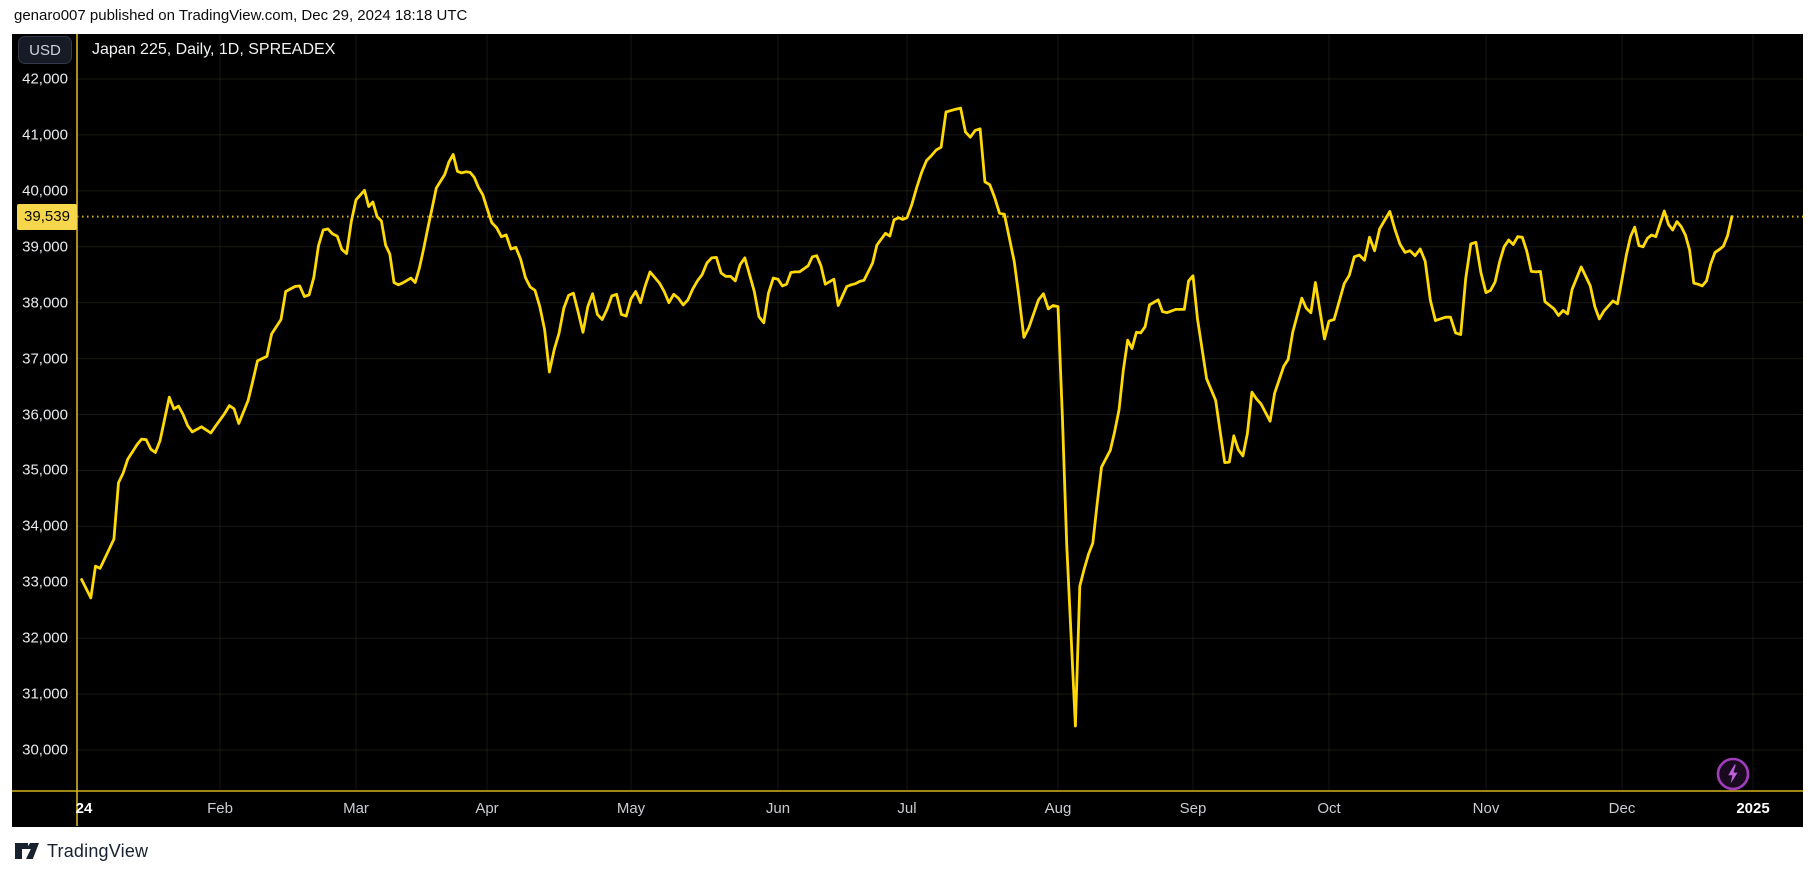 This screenshot has width=1815, height=870. What do you see at coordinates (45, 303) in the screenshot?
I see `price-scale-tick: 38,000` at bounding box center [45, 303].